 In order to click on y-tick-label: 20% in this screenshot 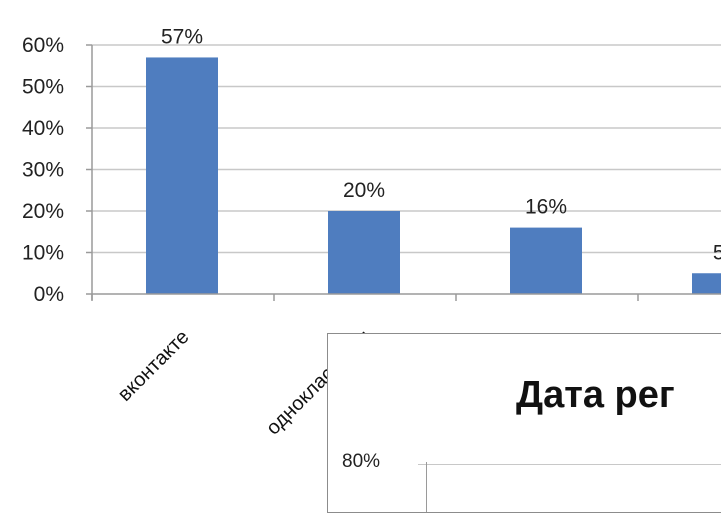, I will do `click(43, 211)`.